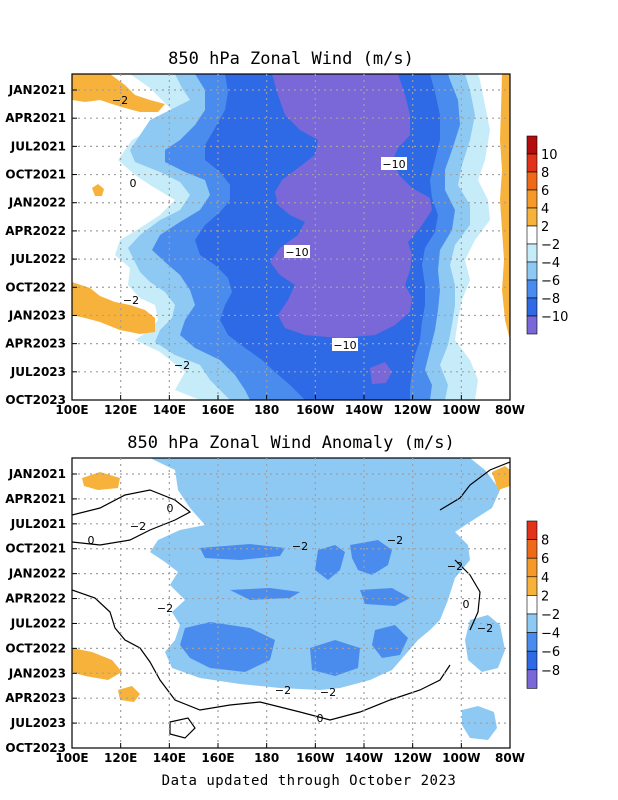 This screenshot has width=618, height=800. What do you see at coordinates (390, 641) in the screenshot?
I see `anomaly-band-minus4-oct2022b` at bounding box center [390, 641].